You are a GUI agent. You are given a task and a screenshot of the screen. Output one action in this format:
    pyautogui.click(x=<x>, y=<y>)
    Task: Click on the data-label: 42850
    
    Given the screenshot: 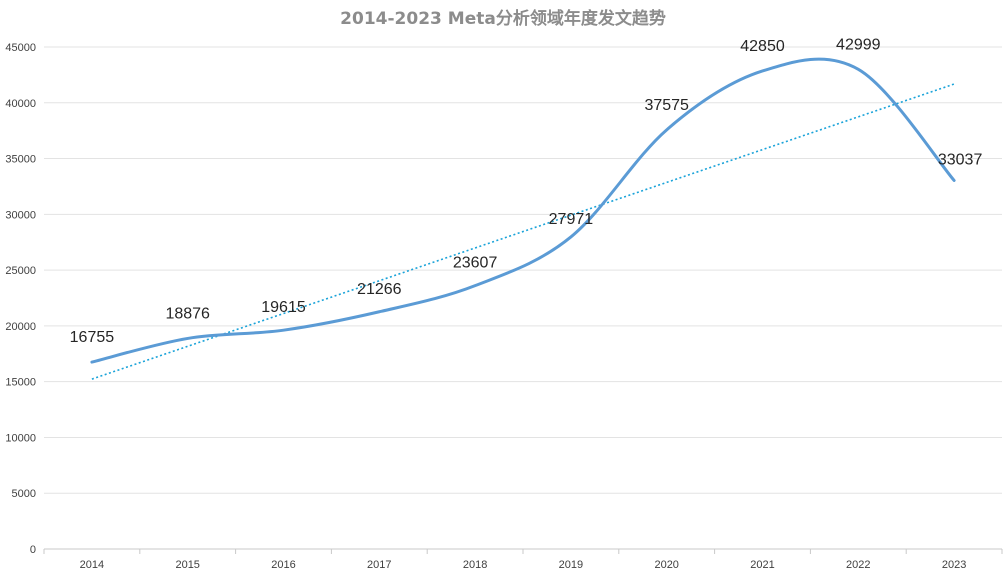 What is the action you would take?
    pyautogui.click(x=762, y=46)
    